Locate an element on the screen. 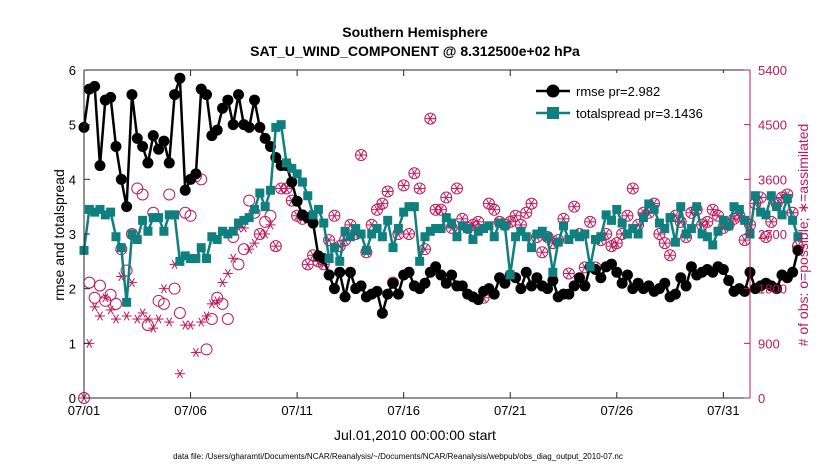  x-tick-label: 07/01 is located at coordinates (84, 410).